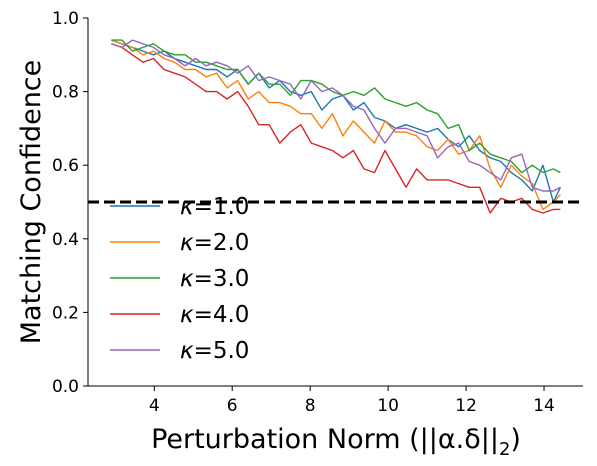  Describe the element at coordinates (65, 166) in the screenshot. I see `y-tick-label: 0.6` at that location.